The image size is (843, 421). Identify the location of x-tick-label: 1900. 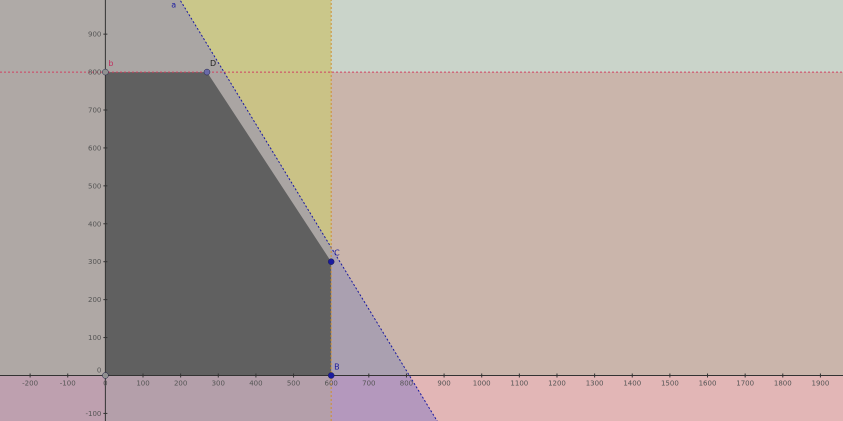
(821, 383).